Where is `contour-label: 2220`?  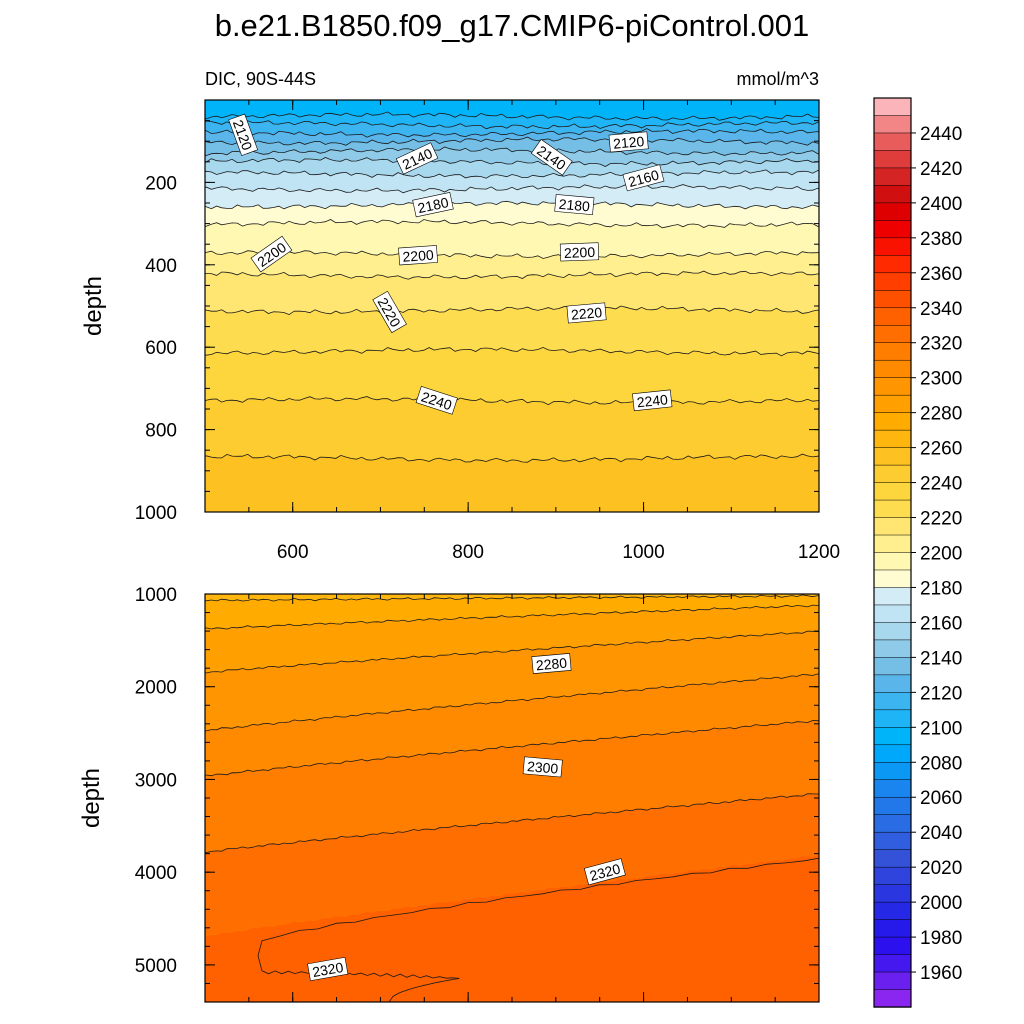
contour-label: 2220 is located at coordinates (586, 313).